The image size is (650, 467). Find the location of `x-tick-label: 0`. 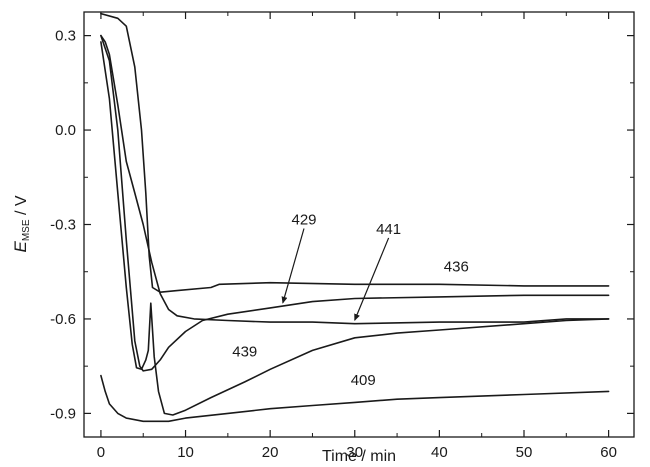

x-tick-label: 0 is located at coordinates (101, 452).